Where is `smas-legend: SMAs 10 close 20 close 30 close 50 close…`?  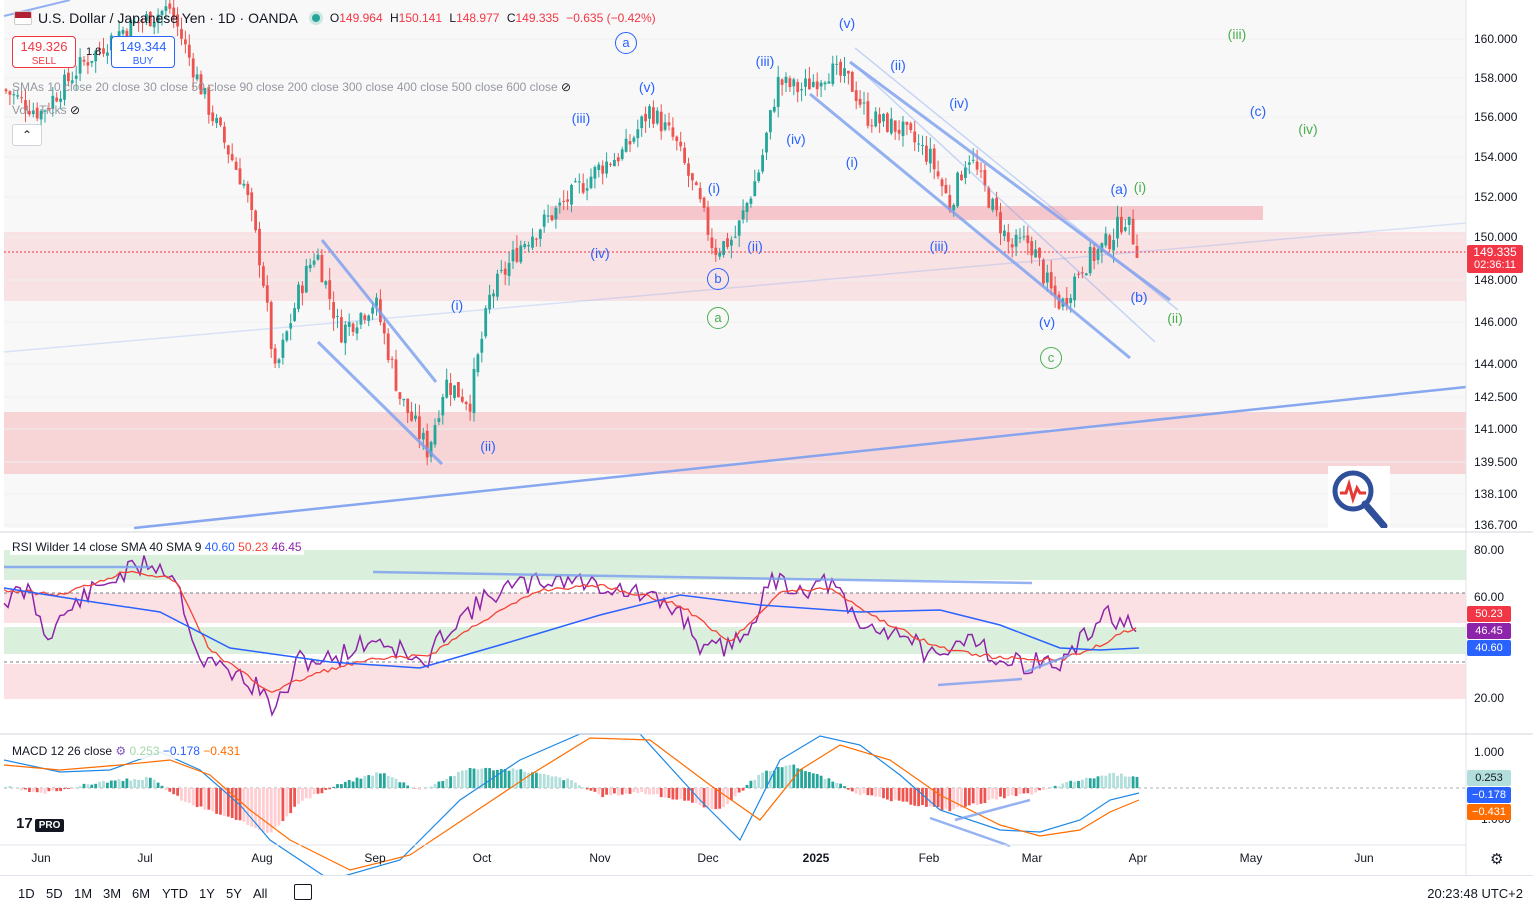 smas-legend: SMAs 10 close 20 close 30 close 50 close… is located at coordinates (291, 87).